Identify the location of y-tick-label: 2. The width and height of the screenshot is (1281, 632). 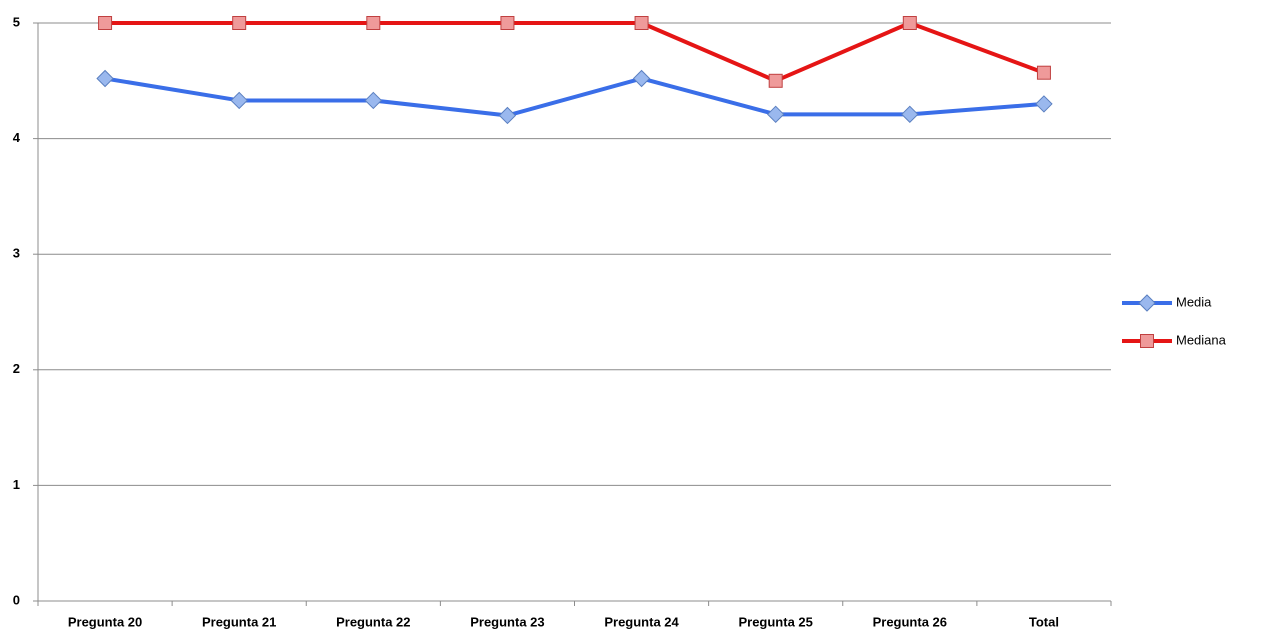
(16, 368).